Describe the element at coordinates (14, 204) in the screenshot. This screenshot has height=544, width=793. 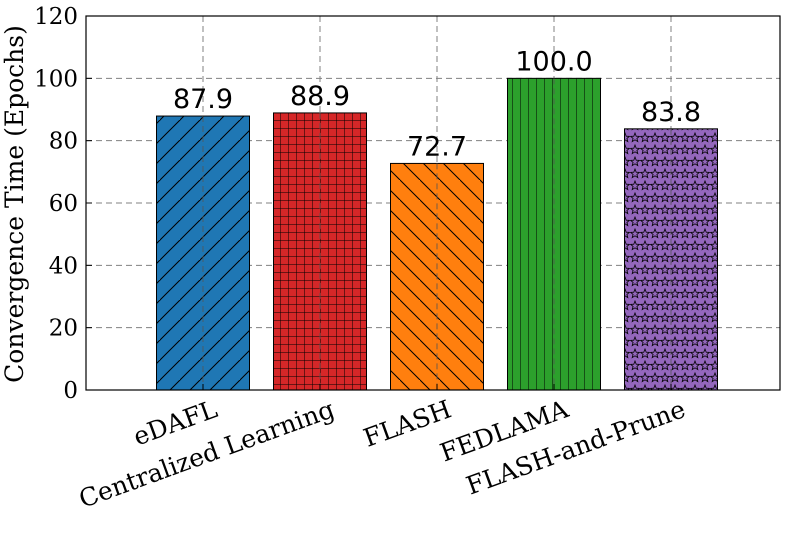
I see `y-axis-title: Convergence Time (Epochs)` at that location.